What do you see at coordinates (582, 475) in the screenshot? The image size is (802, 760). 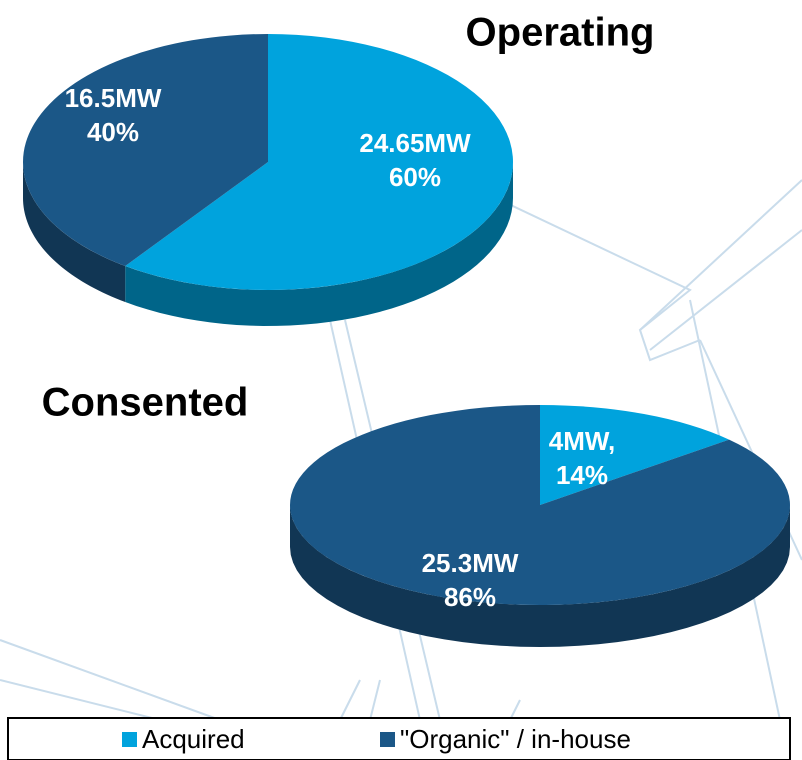 I see `percent-label: 14%` at bounding box center [582, 475].